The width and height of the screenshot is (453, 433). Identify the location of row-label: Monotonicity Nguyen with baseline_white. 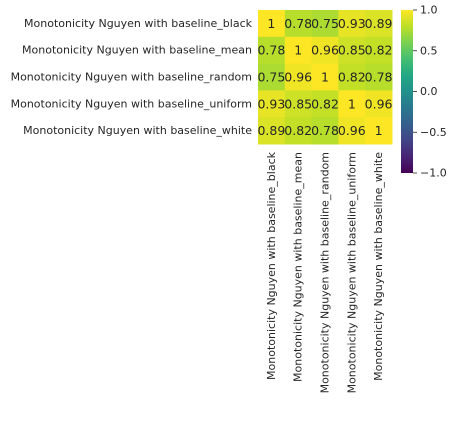
(137, 130).